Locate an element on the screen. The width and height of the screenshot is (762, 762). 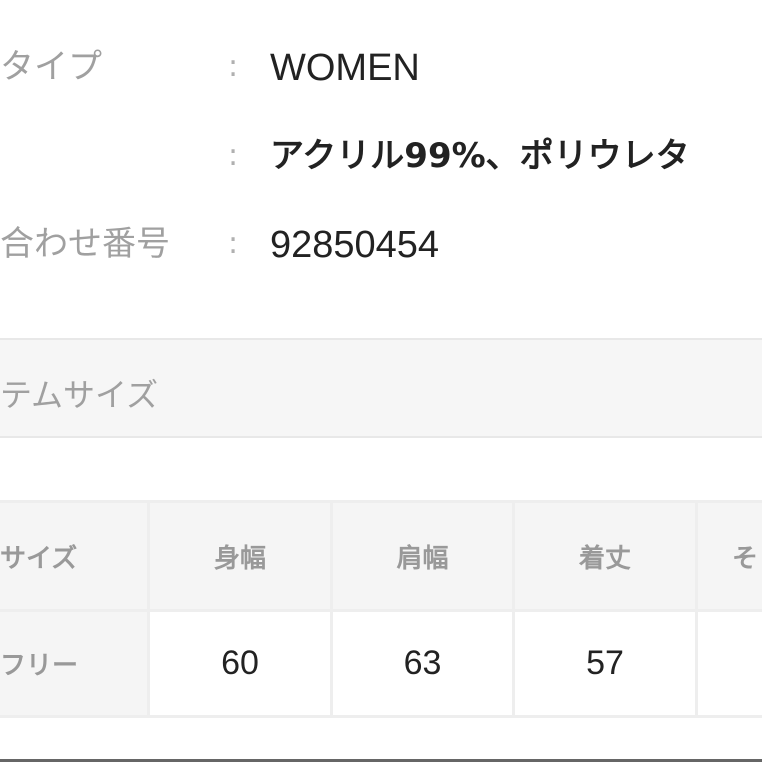
table-cell-length: 57 is located at coordinates (605, 663).